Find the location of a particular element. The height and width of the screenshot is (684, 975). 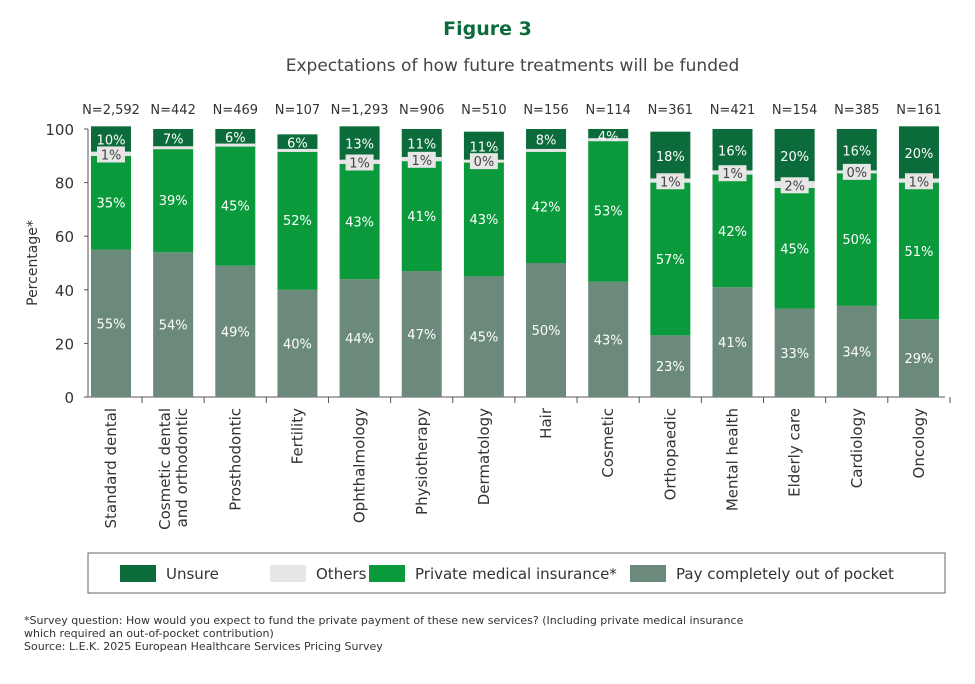

x-category-label: Orthopaedic is located at coordinates (670, 454).